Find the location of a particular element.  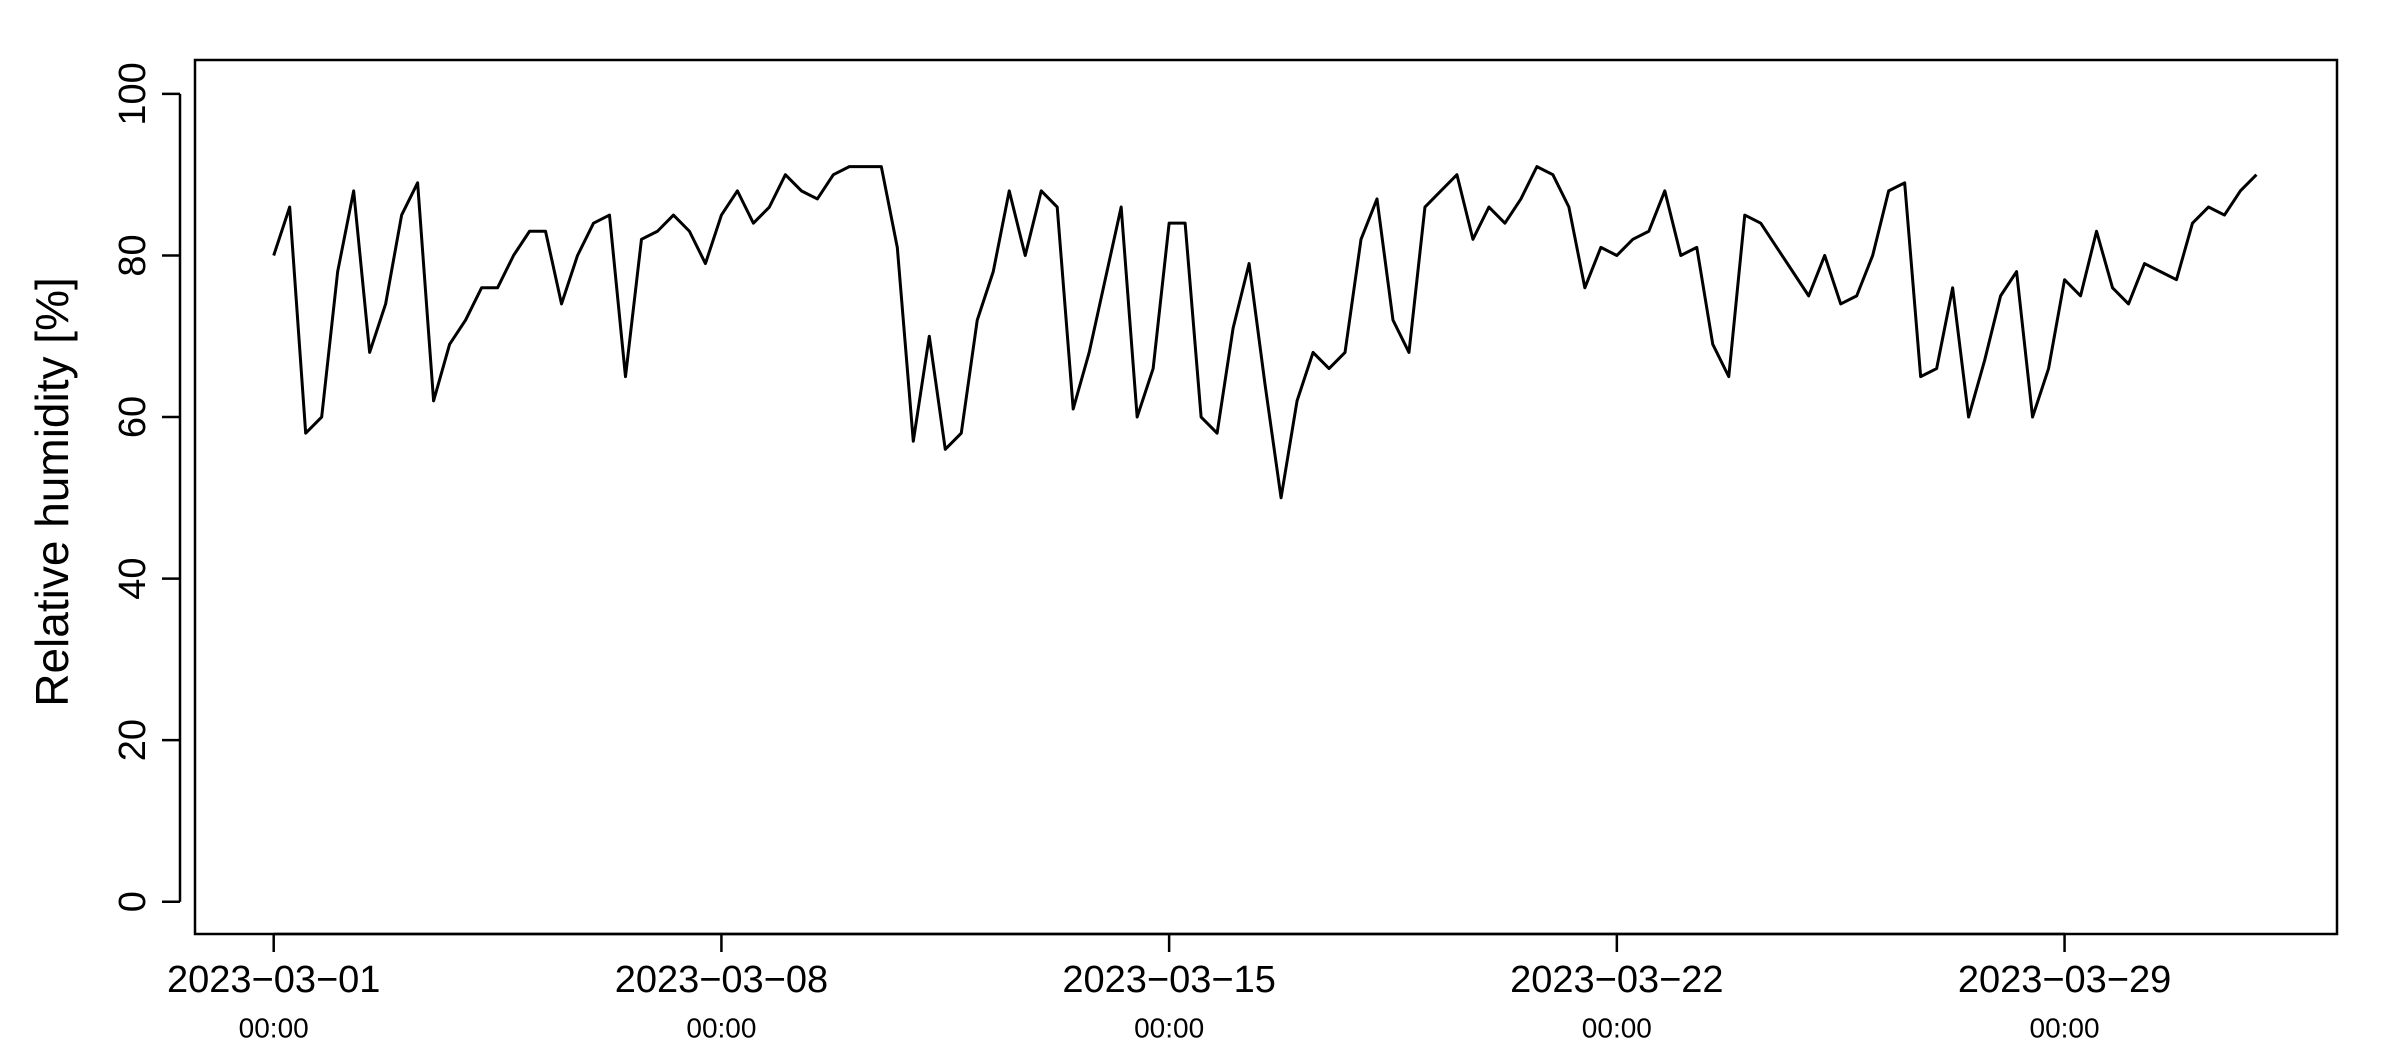

x-tick-label: 2023−03−15 is located at coordinates (1168, 980).